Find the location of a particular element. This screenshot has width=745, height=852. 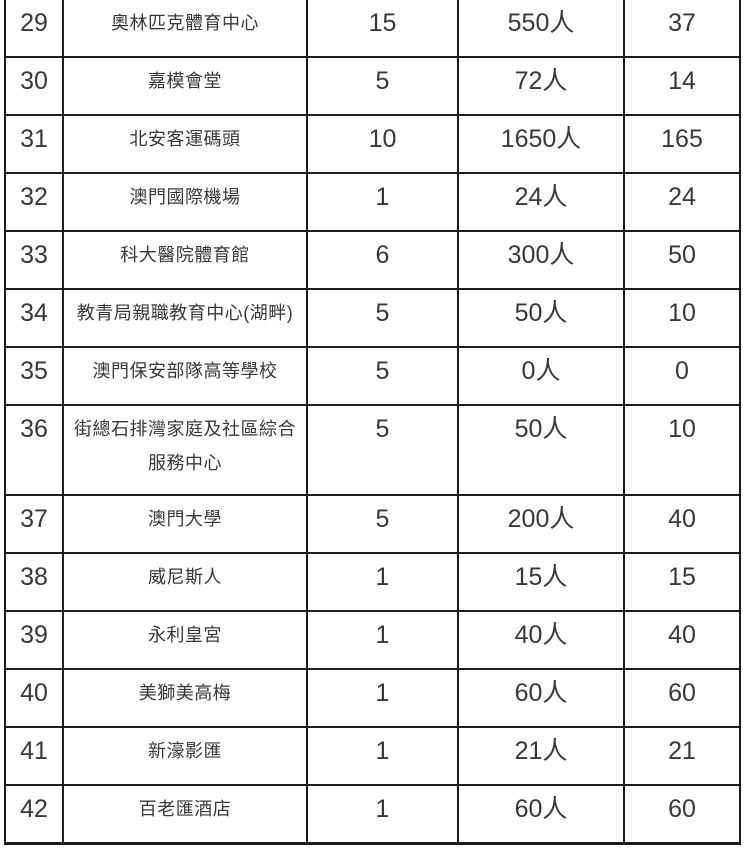

table-row: 30 嘉模會堂 5 72人 14 is located at coordinates (372, 86).